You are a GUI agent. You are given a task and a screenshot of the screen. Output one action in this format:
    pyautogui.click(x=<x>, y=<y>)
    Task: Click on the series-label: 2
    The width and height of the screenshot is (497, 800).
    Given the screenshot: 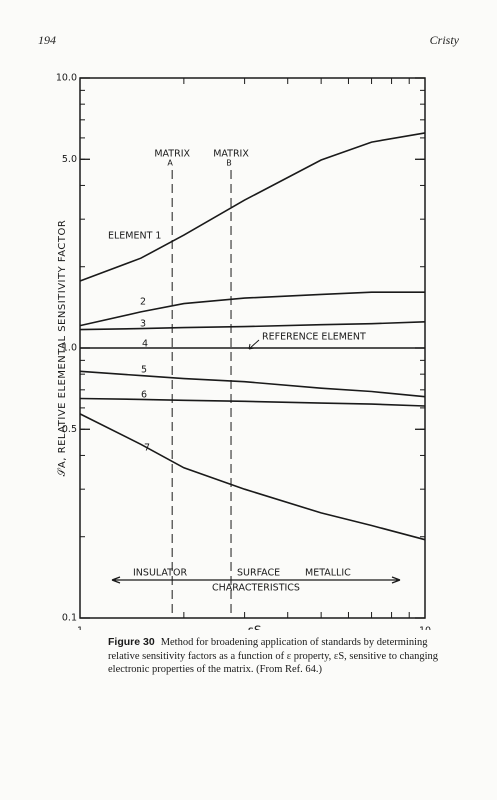 What is the action you would take?
    pyautogui.click(x=143, y=302)
    